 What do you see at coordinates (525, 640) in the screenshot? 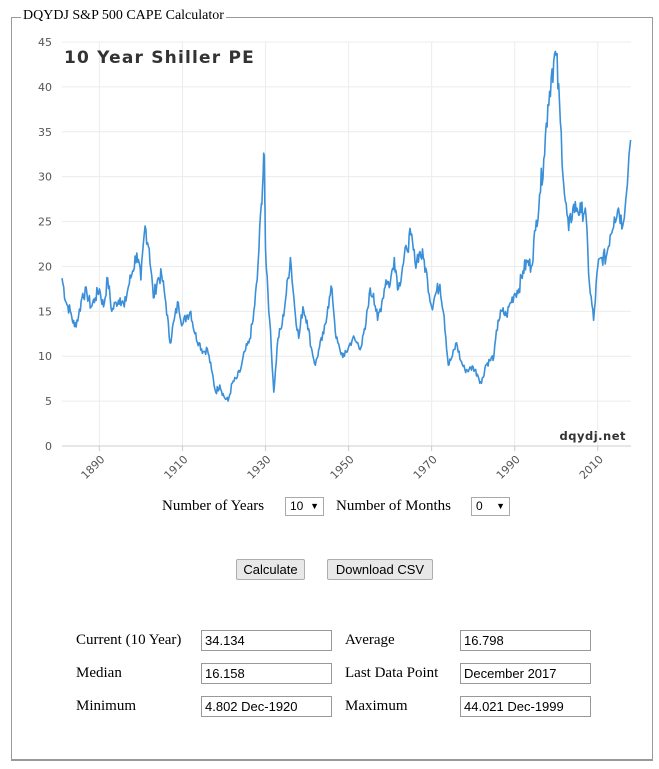
I see `average-field: 16.798` at bounding box center [525, 640].